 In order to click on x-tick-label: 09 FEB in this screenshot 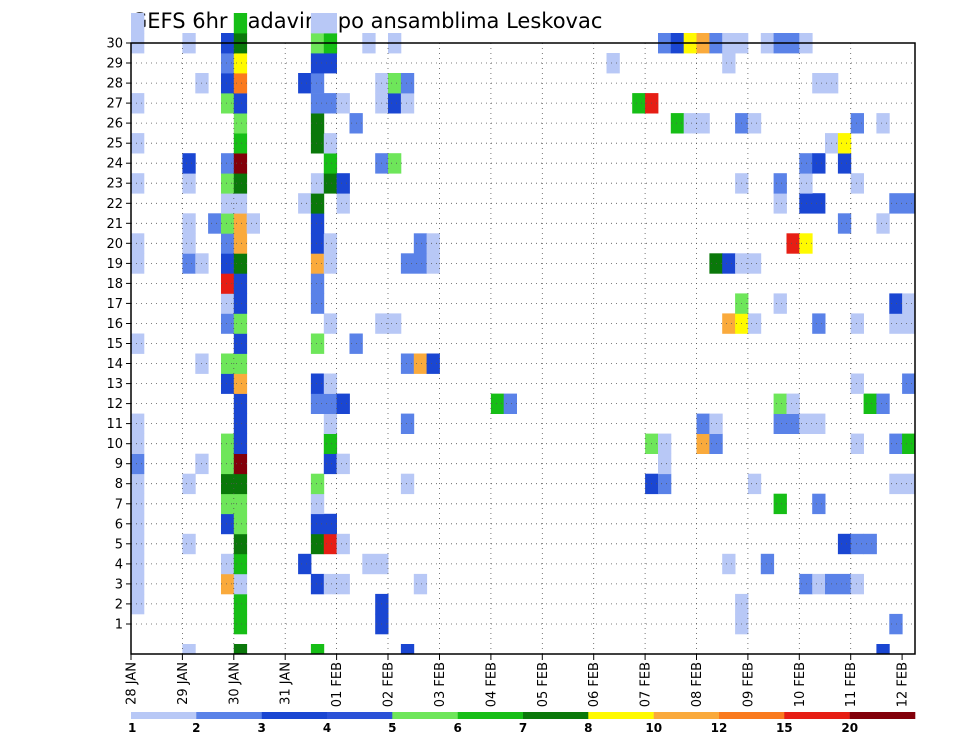, I will do `click(748, 684)`.